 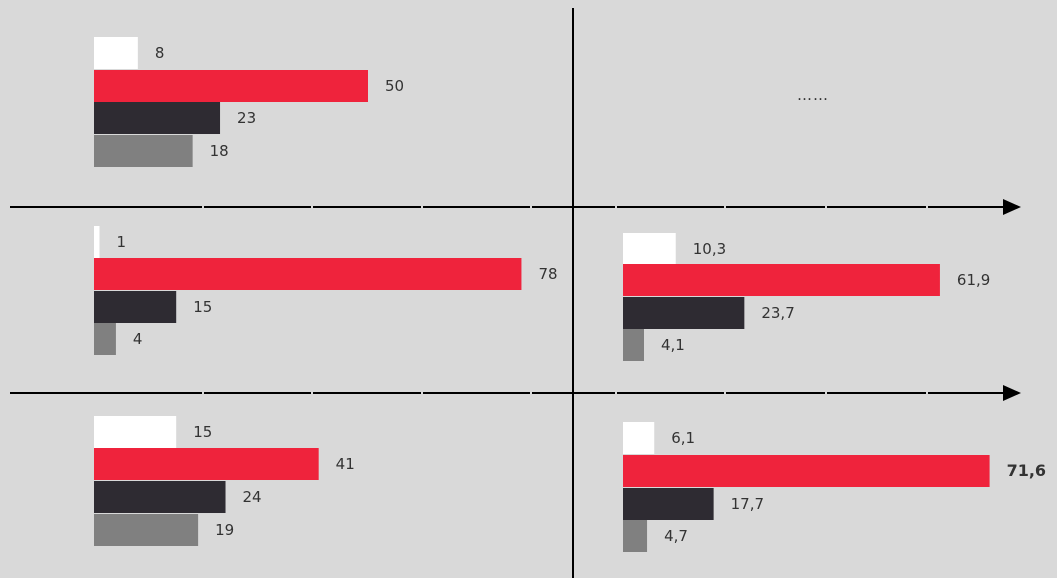 I want to click on data-label-top-left-dark: 23, so click(x=246, y=118).